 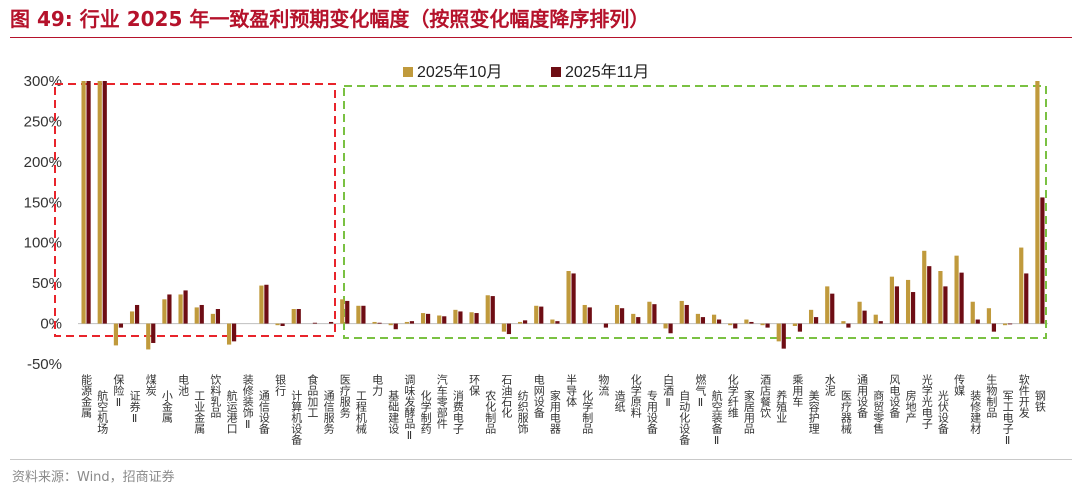 What do you see at coordinates (43, 81) in the screenshot?
I see `y-tick-label: 300%` at bounding box center [43, 81].